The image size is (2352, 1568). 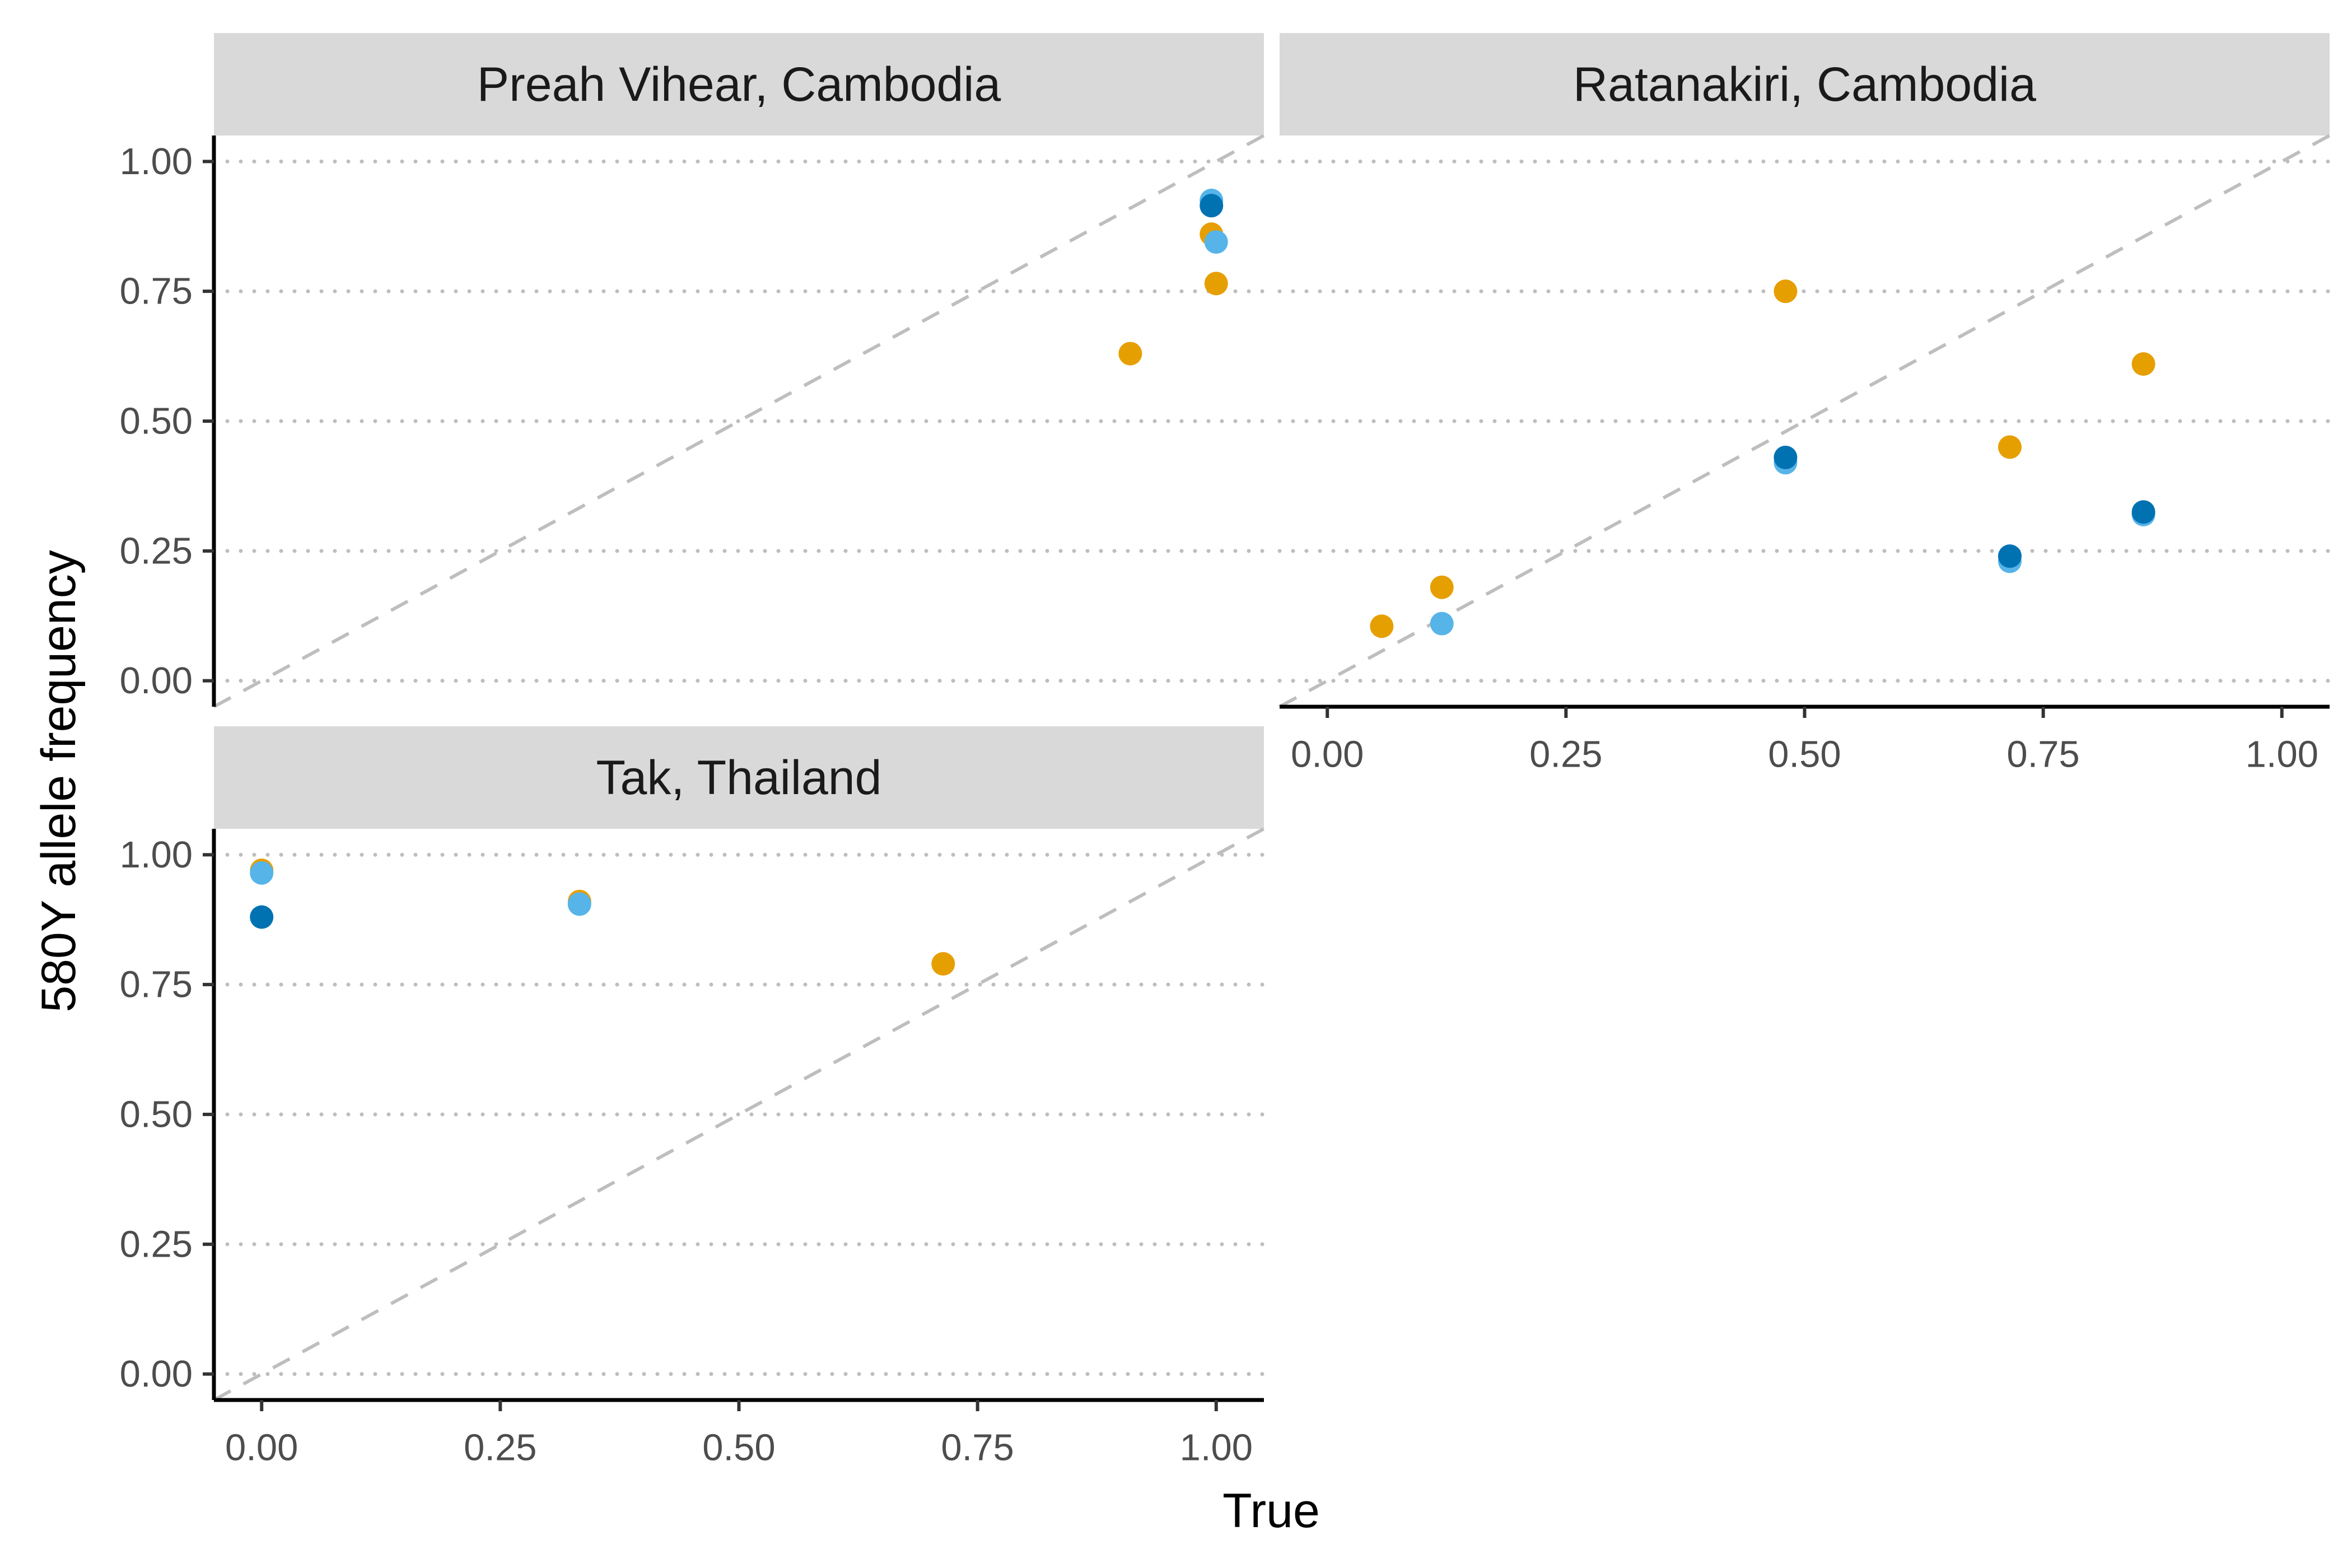 I want to click on strip-label: Ratanakiri, Cambodia, so click(x=1805, y=84).